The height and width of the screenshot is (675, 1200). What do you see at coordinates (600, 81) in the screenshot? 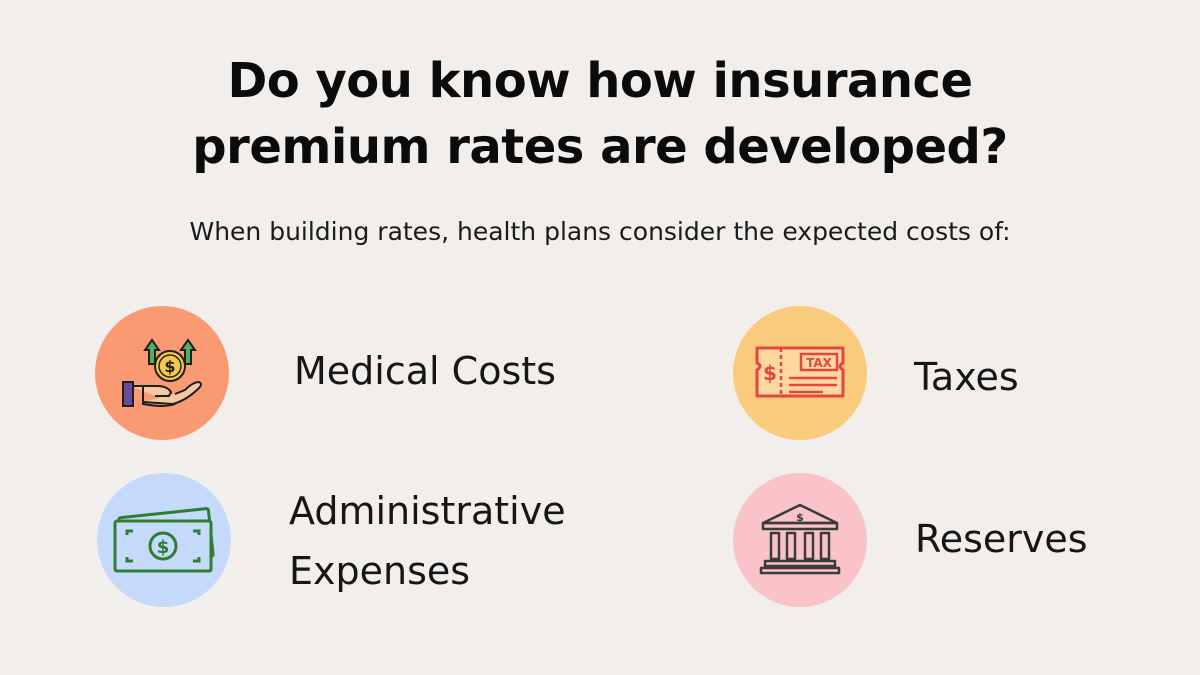
I see `title-line-1: Do you know how insurance` at bounding box center [600, 81].